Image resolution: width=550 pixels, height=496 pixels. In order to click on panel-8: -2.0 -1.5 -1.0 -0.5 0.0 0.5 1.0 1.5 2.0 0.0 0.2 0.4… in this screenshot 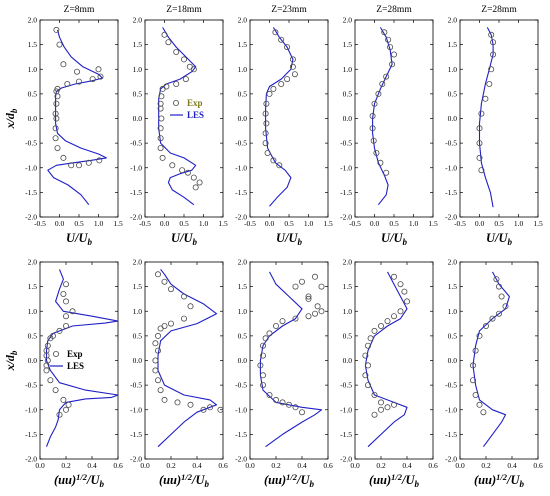, I will do `click(389, 373)`.